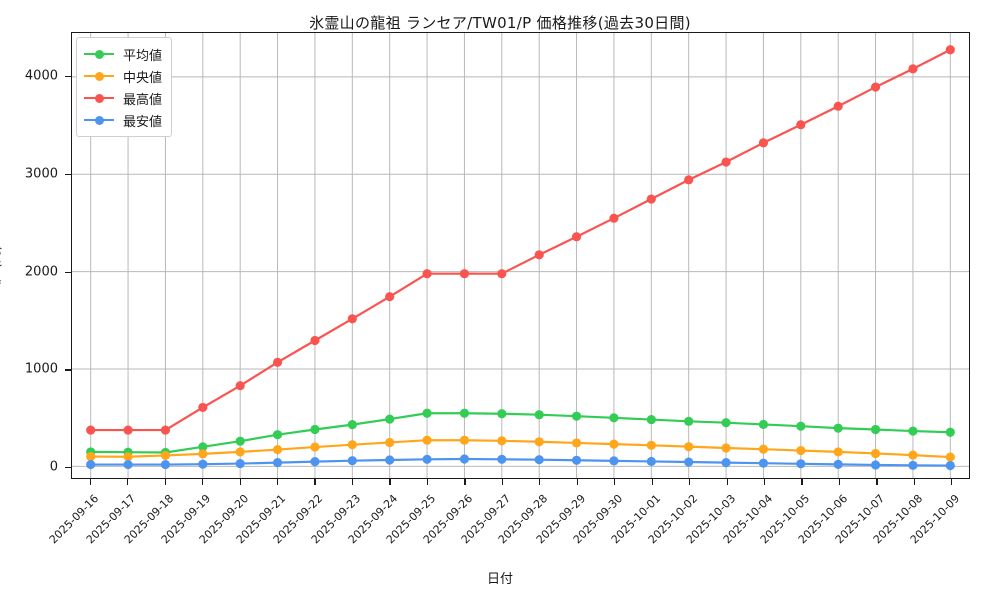  What do you see at coordinates (520, 462) in the screenshot?
I see `data-series` at bounding box center [520, 462].